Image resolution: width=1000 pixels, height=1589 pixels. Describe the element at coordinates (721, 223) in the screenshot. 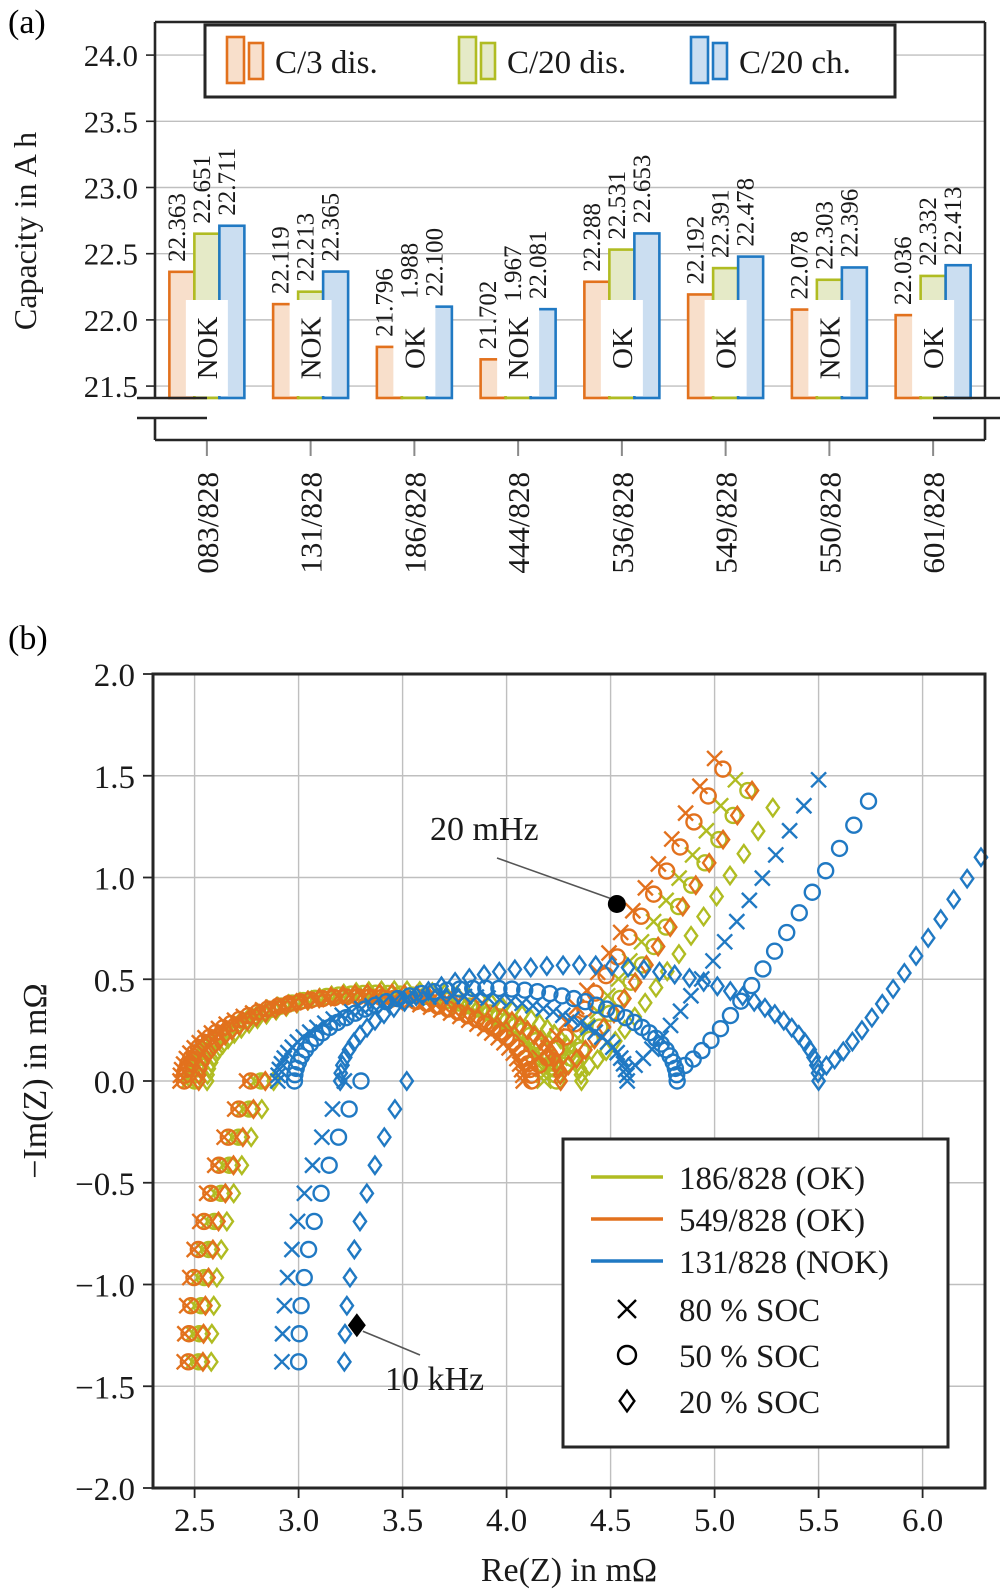

I see `bar-value-label: 22.391` at that location.